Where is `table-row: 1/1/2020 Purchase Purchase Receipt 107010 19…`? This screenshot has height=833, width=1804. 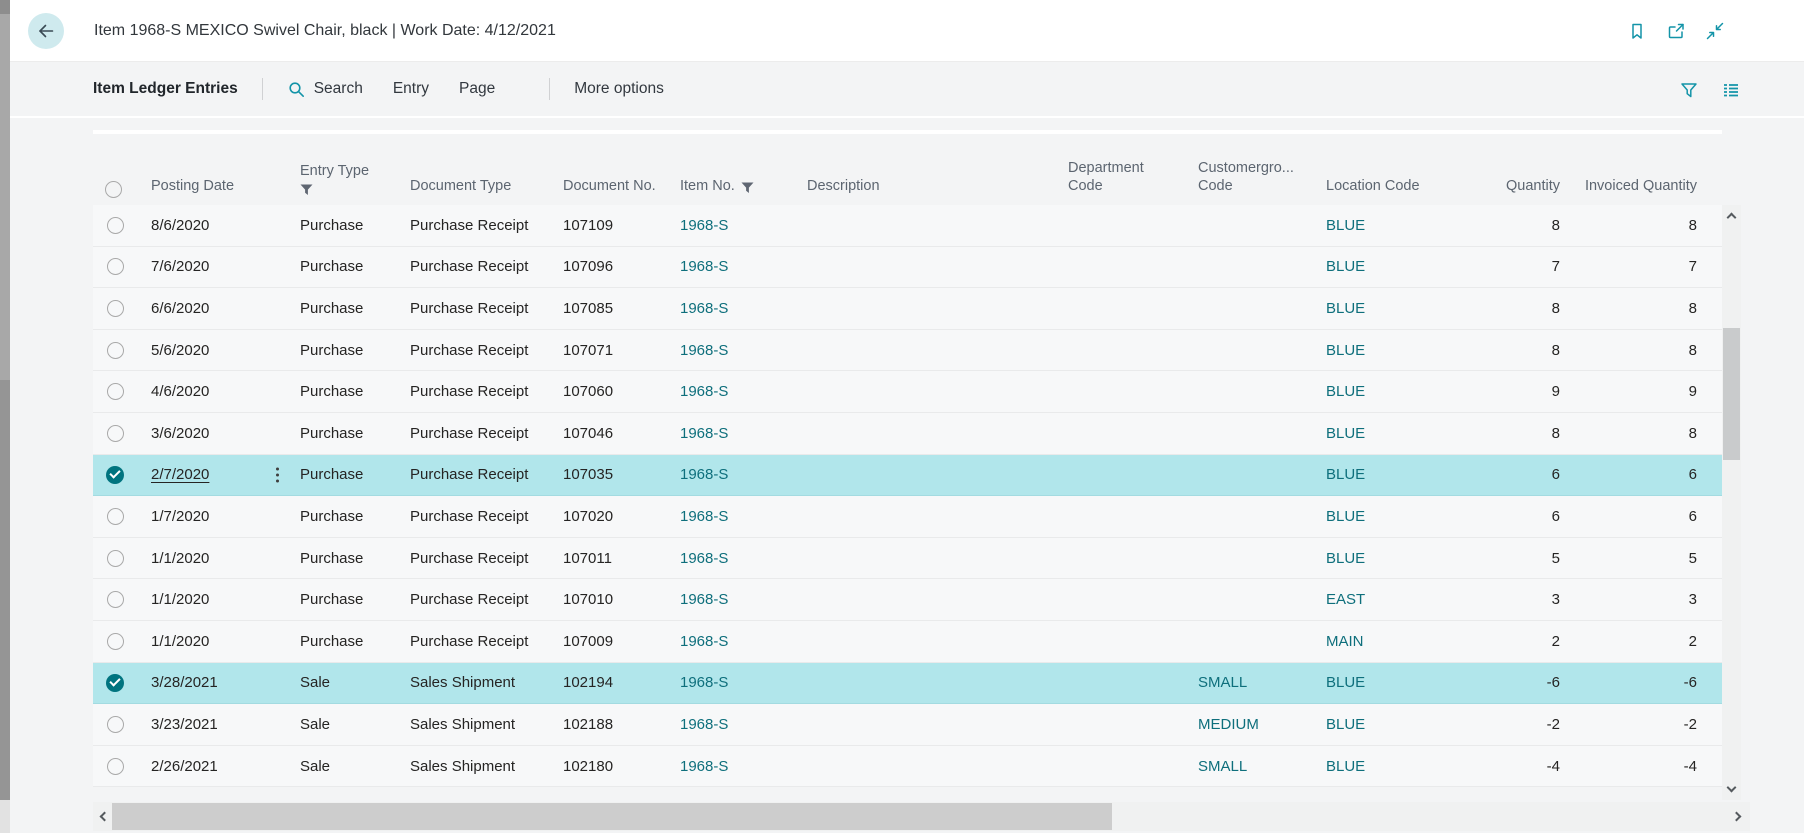 table-row: 1/1/2020 Purchase Purchase Receipt 107010 19… is located at coordinates (907, 600).